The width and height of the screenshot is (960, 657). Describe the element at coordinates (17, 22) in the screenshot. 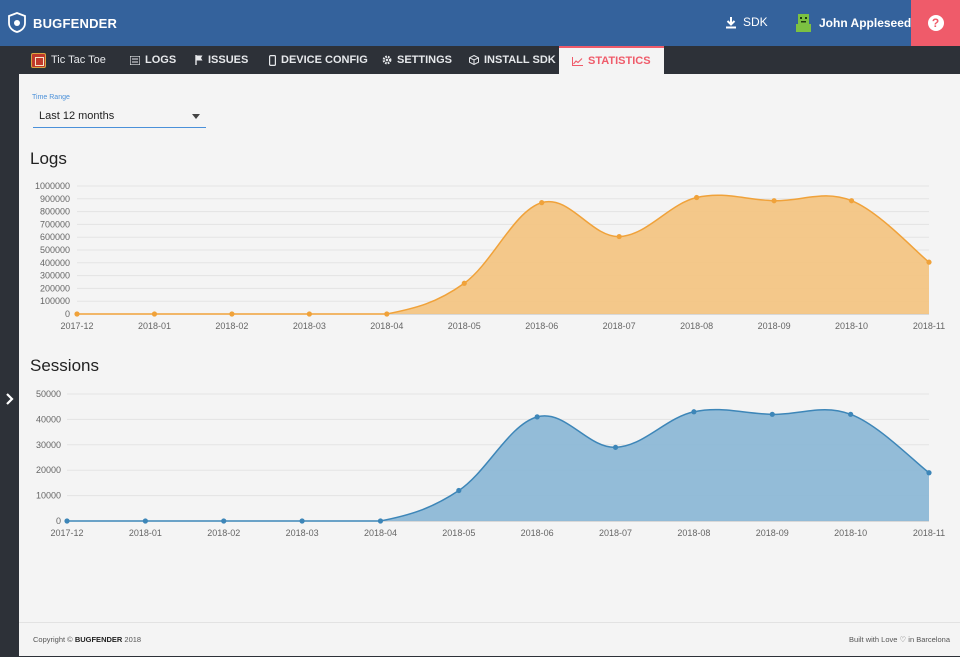

I see `bugfender-logo-icon` at that location.